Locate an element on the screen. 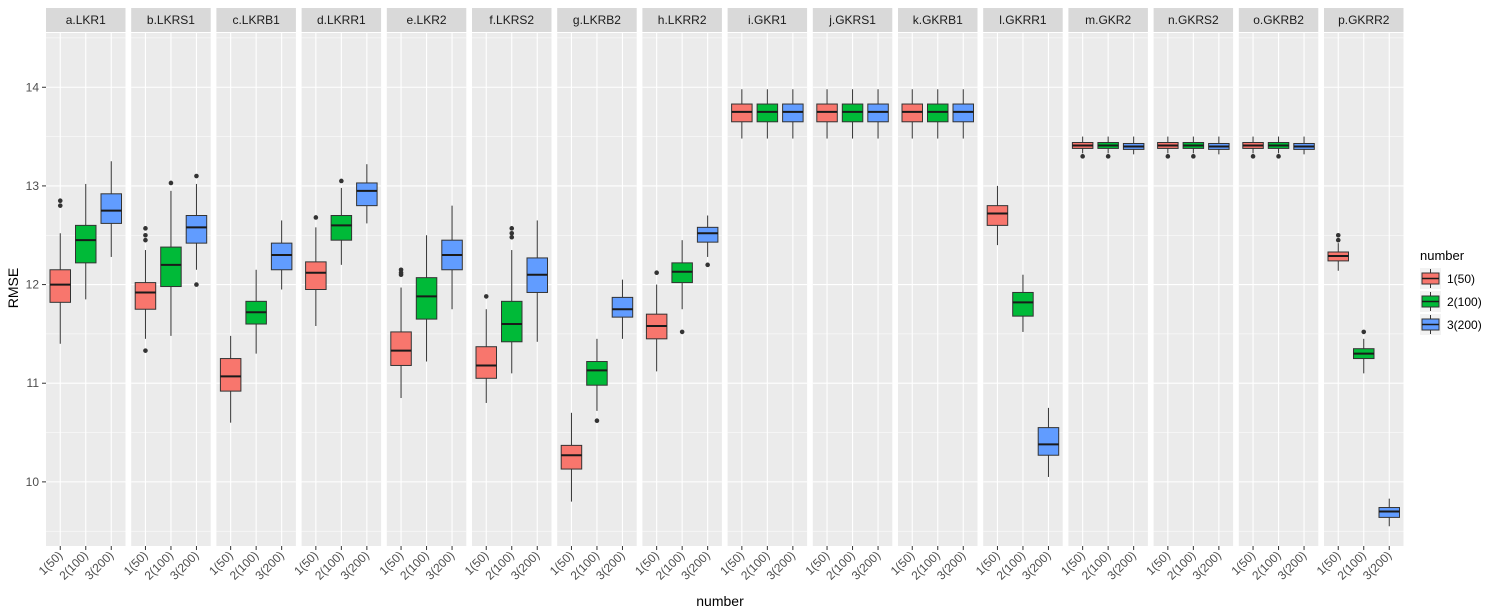  y-tick-label: 13 is located at coordinates (33, 186).